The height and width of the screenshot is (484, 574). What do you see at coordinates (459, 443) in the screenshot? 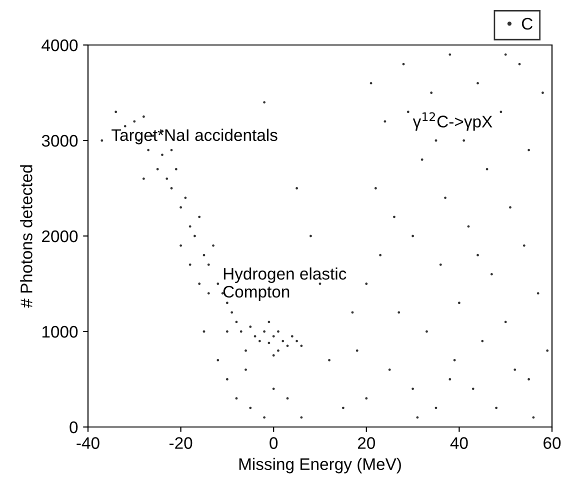
I see `x-tick-label: 40` at bounding box center [459, 443].